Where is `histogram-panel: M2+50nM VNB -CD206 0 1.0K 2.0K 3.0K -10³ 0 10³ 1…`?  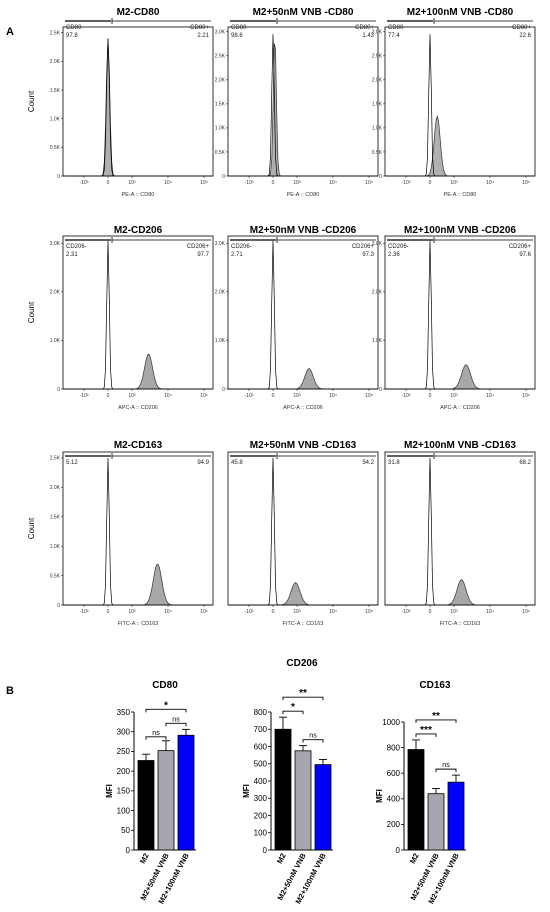 histogram-panel: M2+50nM VNB -CD206 0 1.0K 2.0K 3.0K -10³ 0 10³ 1… is located at coordinates (297, 318).